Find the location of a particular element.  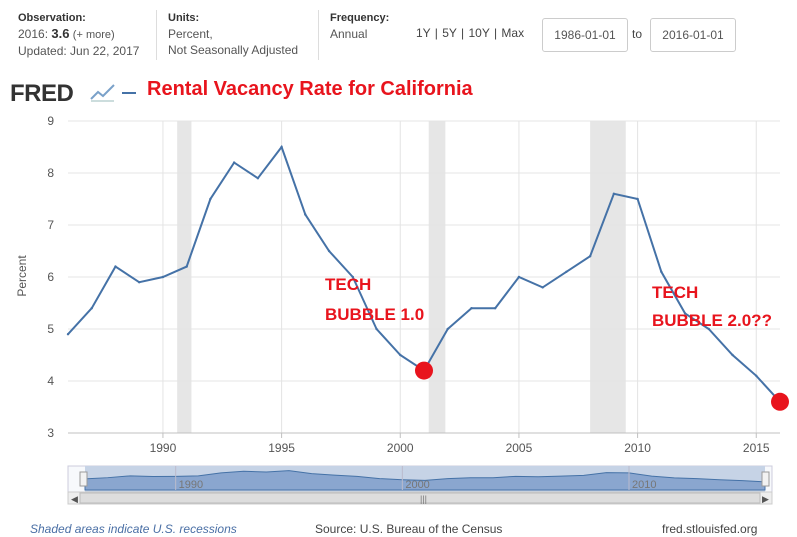

y-tick-label: 8 is located at coordinates (50, 173).